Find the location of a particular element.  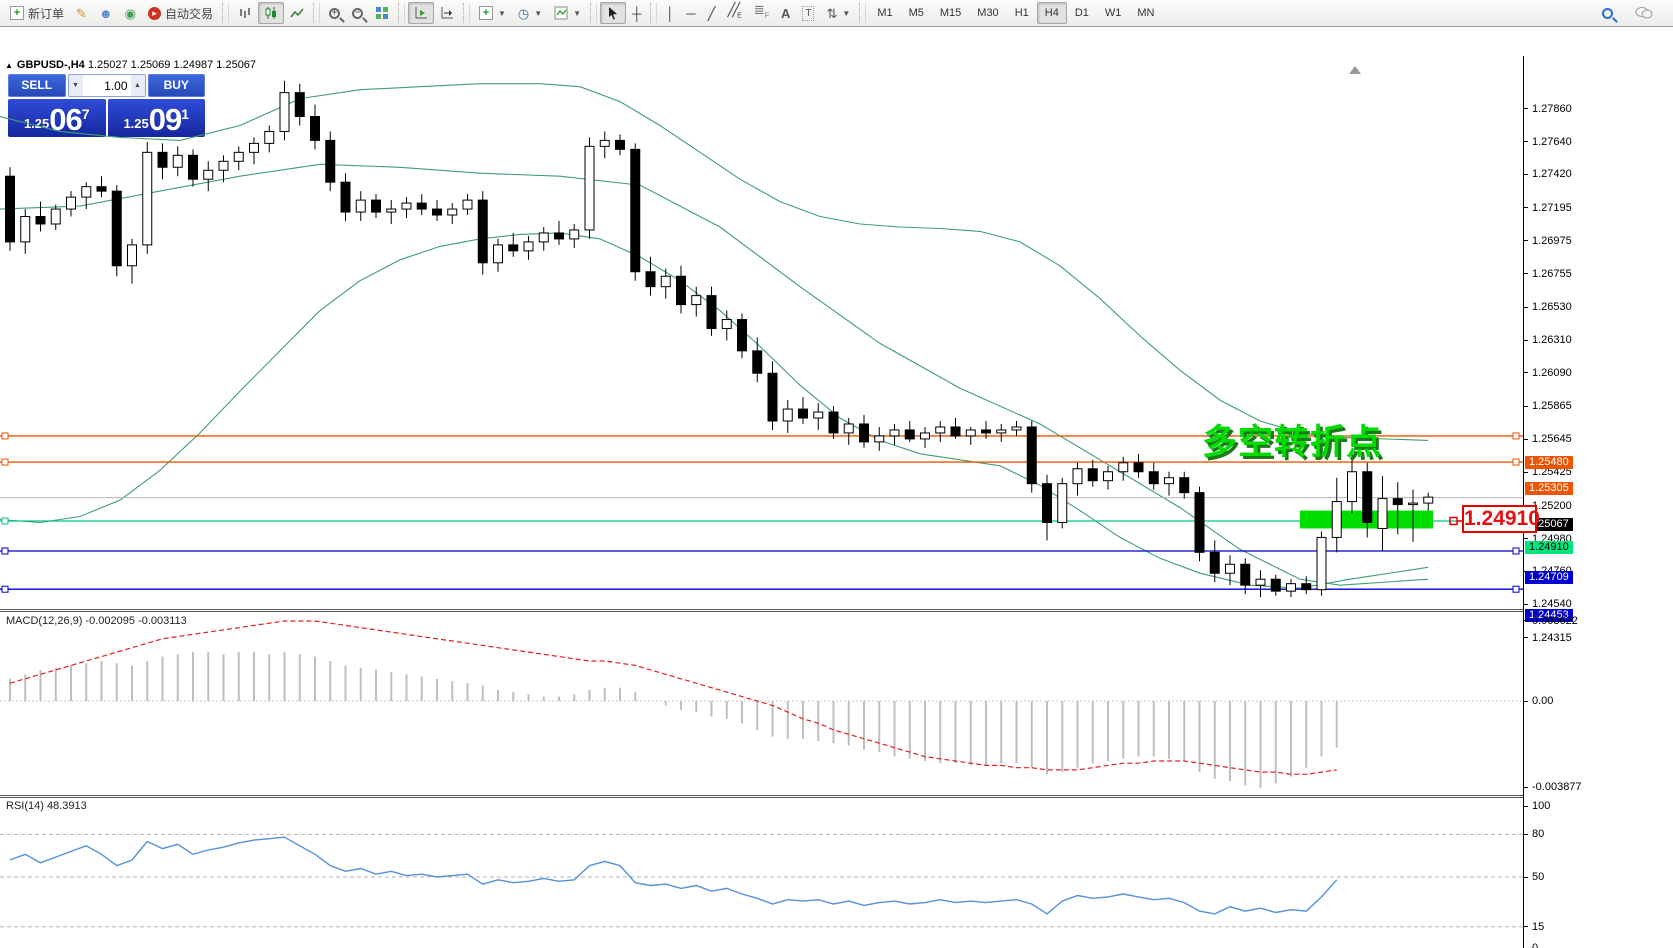

rsi-axis-tick-label: 100 is located at coordinates (1541, 806).